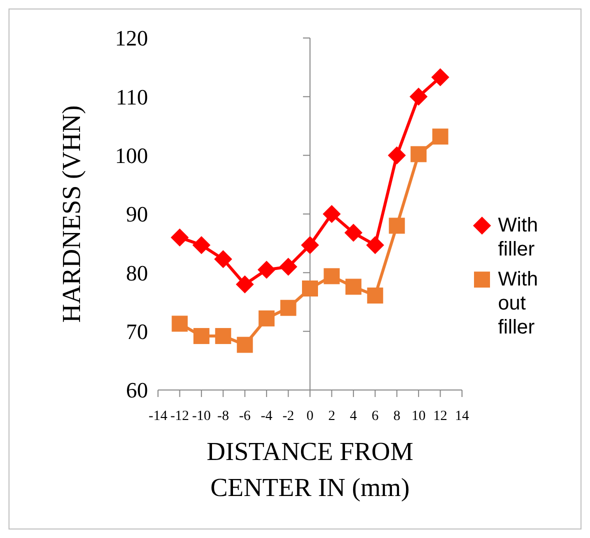 This screenshot has width=590, height=538. I want to click on y-tick-label: 90, so click(137, 214).